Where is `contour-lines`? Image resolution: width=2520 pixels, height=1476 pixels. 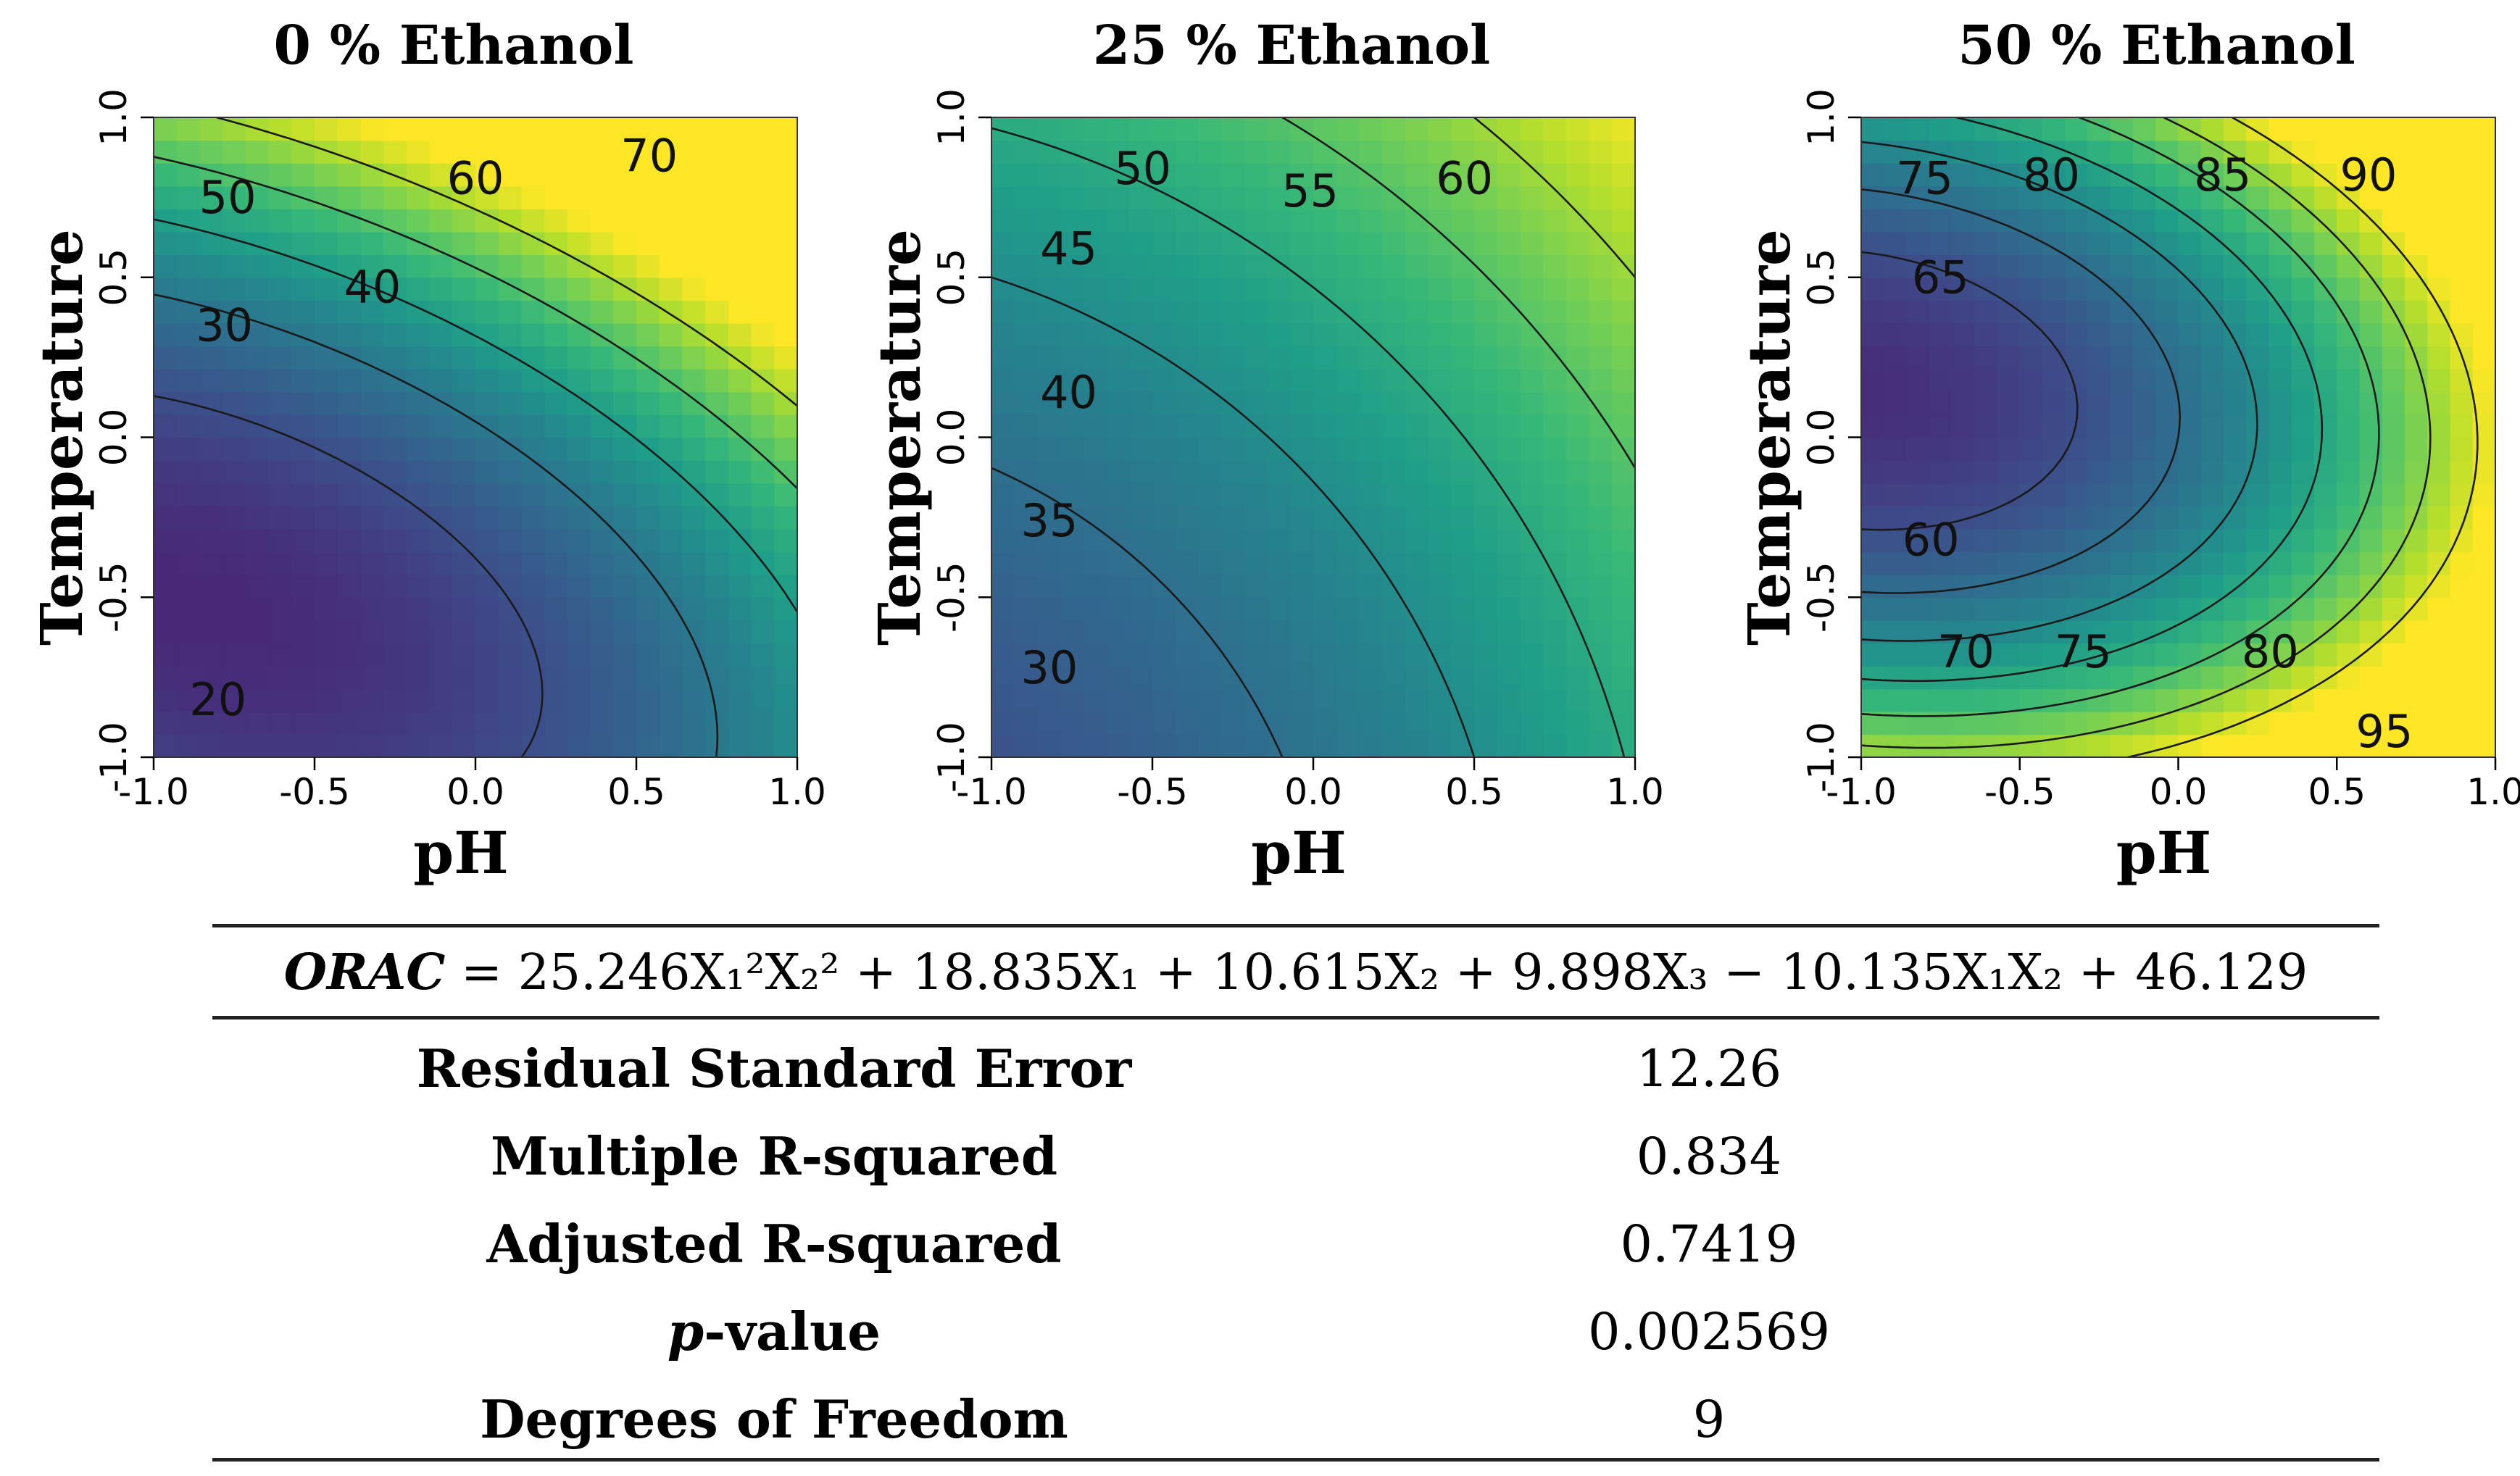
contour-lines is located at coordinates (2170, 437).